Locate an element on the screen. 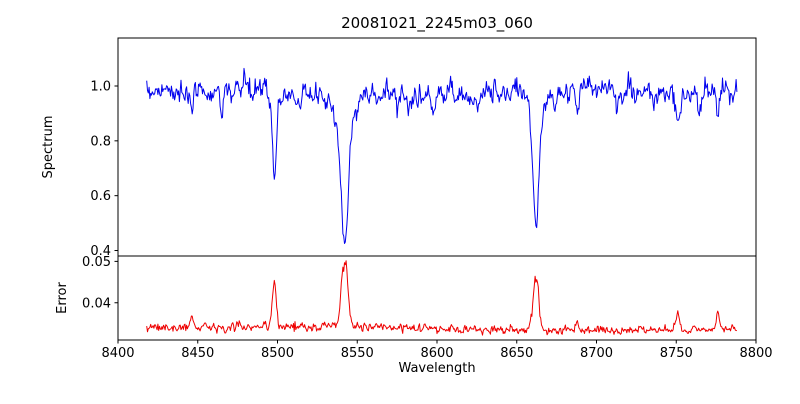 The image size is (800, 404). y-axis-label-spectrum: Spectrum is located at coordinates (48, 147).